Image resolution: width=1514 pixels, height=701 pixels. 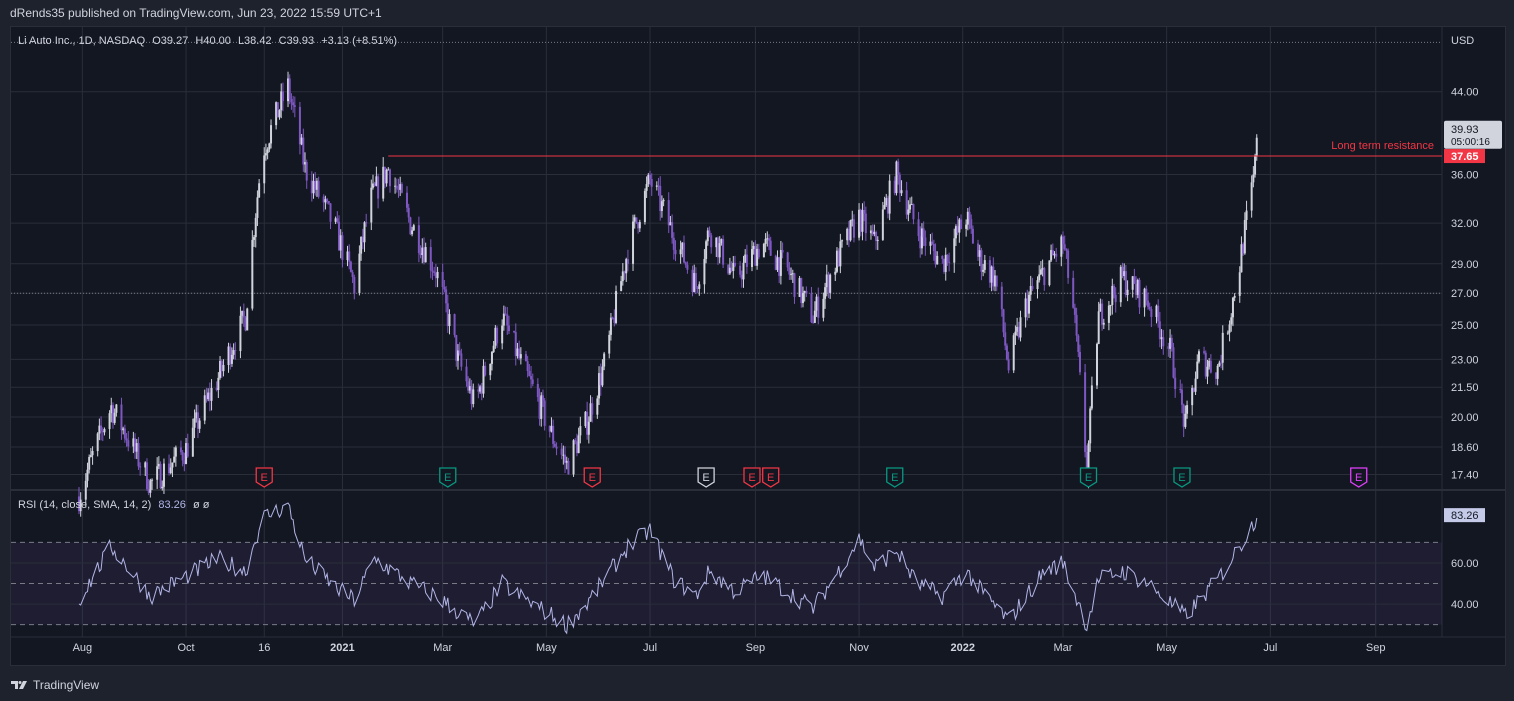 I want to click on y-tick-label: 20.00, so click(x=1465, y=418).